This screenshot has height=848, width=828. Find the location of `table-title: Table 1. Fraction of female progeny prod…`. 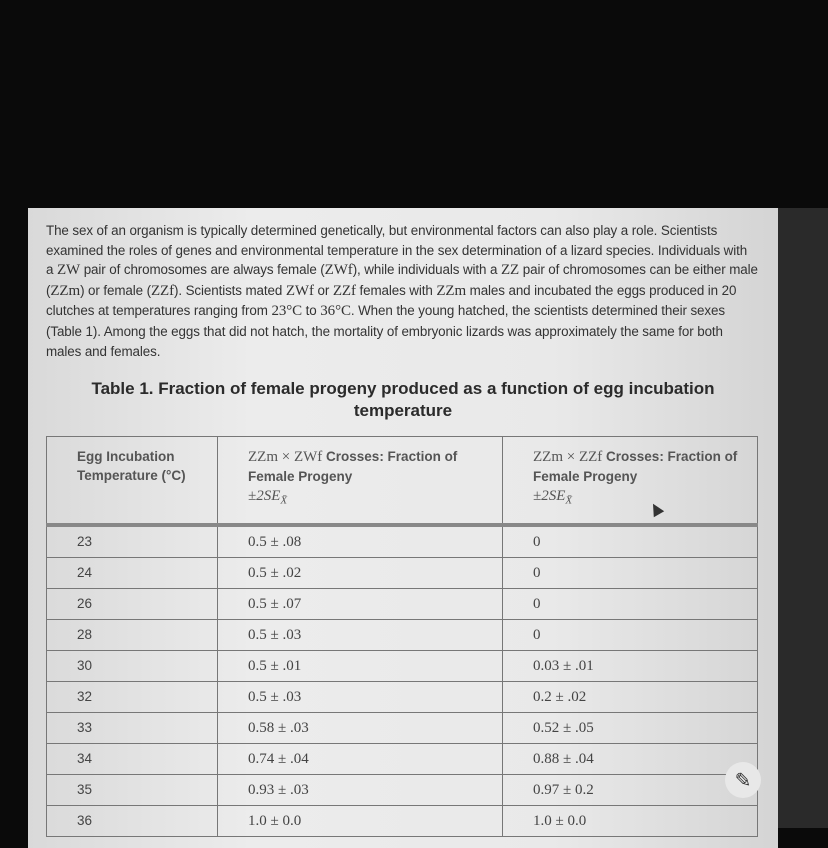

table-title: Table 1. Fraction of female progeny prod… is located at coordinates (403, 399).